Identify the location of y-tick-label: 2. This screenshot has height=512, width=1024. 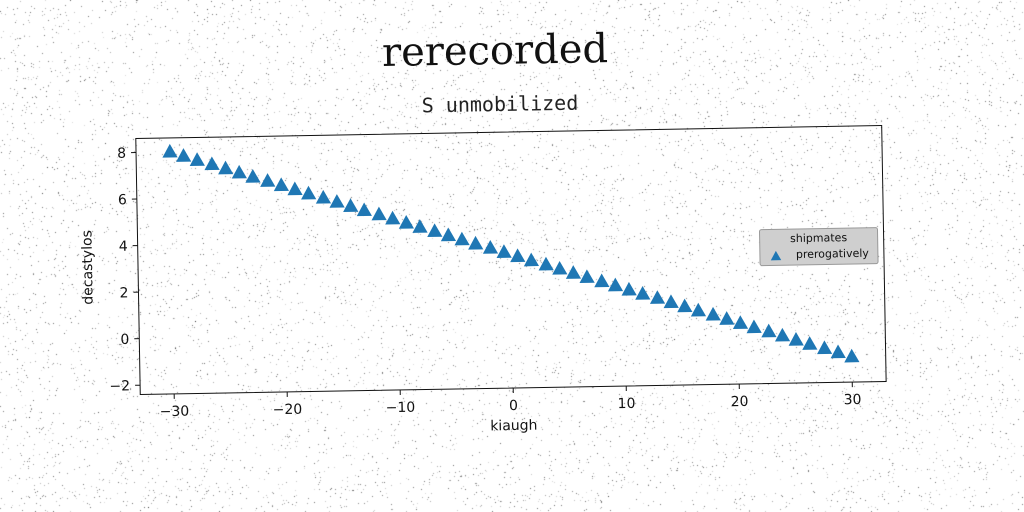
(123, 293).